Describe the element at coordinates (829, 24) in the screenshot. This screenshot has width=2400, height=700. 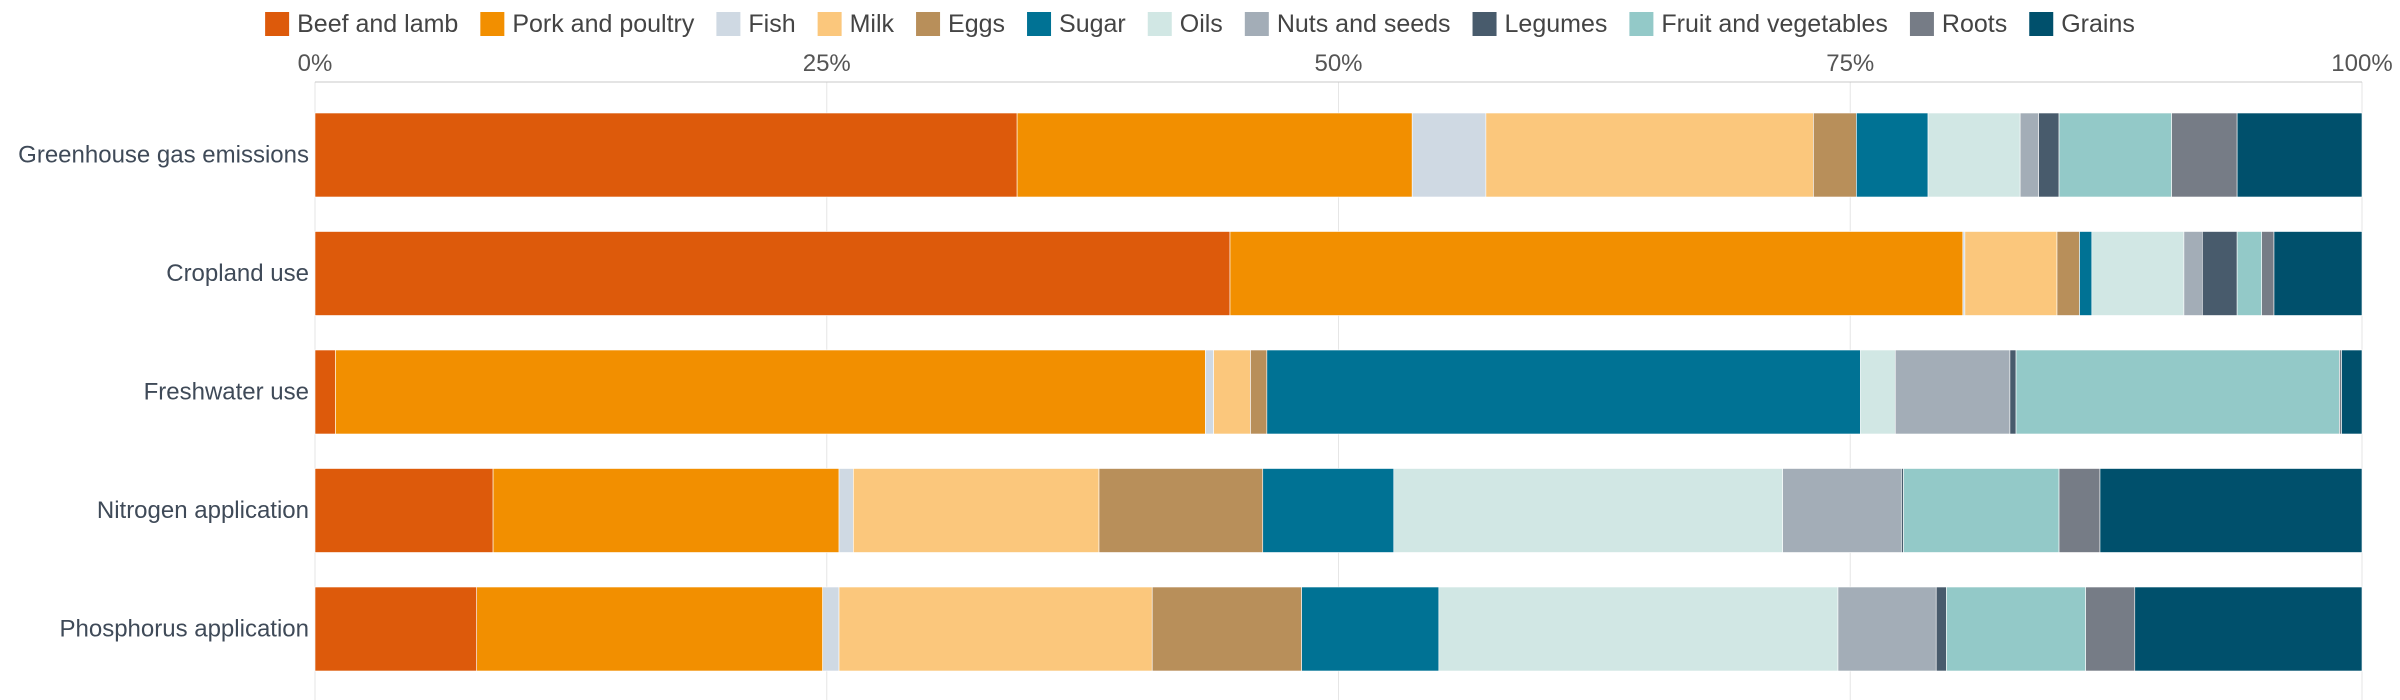
I see `legend-swatch-milk` at that location.